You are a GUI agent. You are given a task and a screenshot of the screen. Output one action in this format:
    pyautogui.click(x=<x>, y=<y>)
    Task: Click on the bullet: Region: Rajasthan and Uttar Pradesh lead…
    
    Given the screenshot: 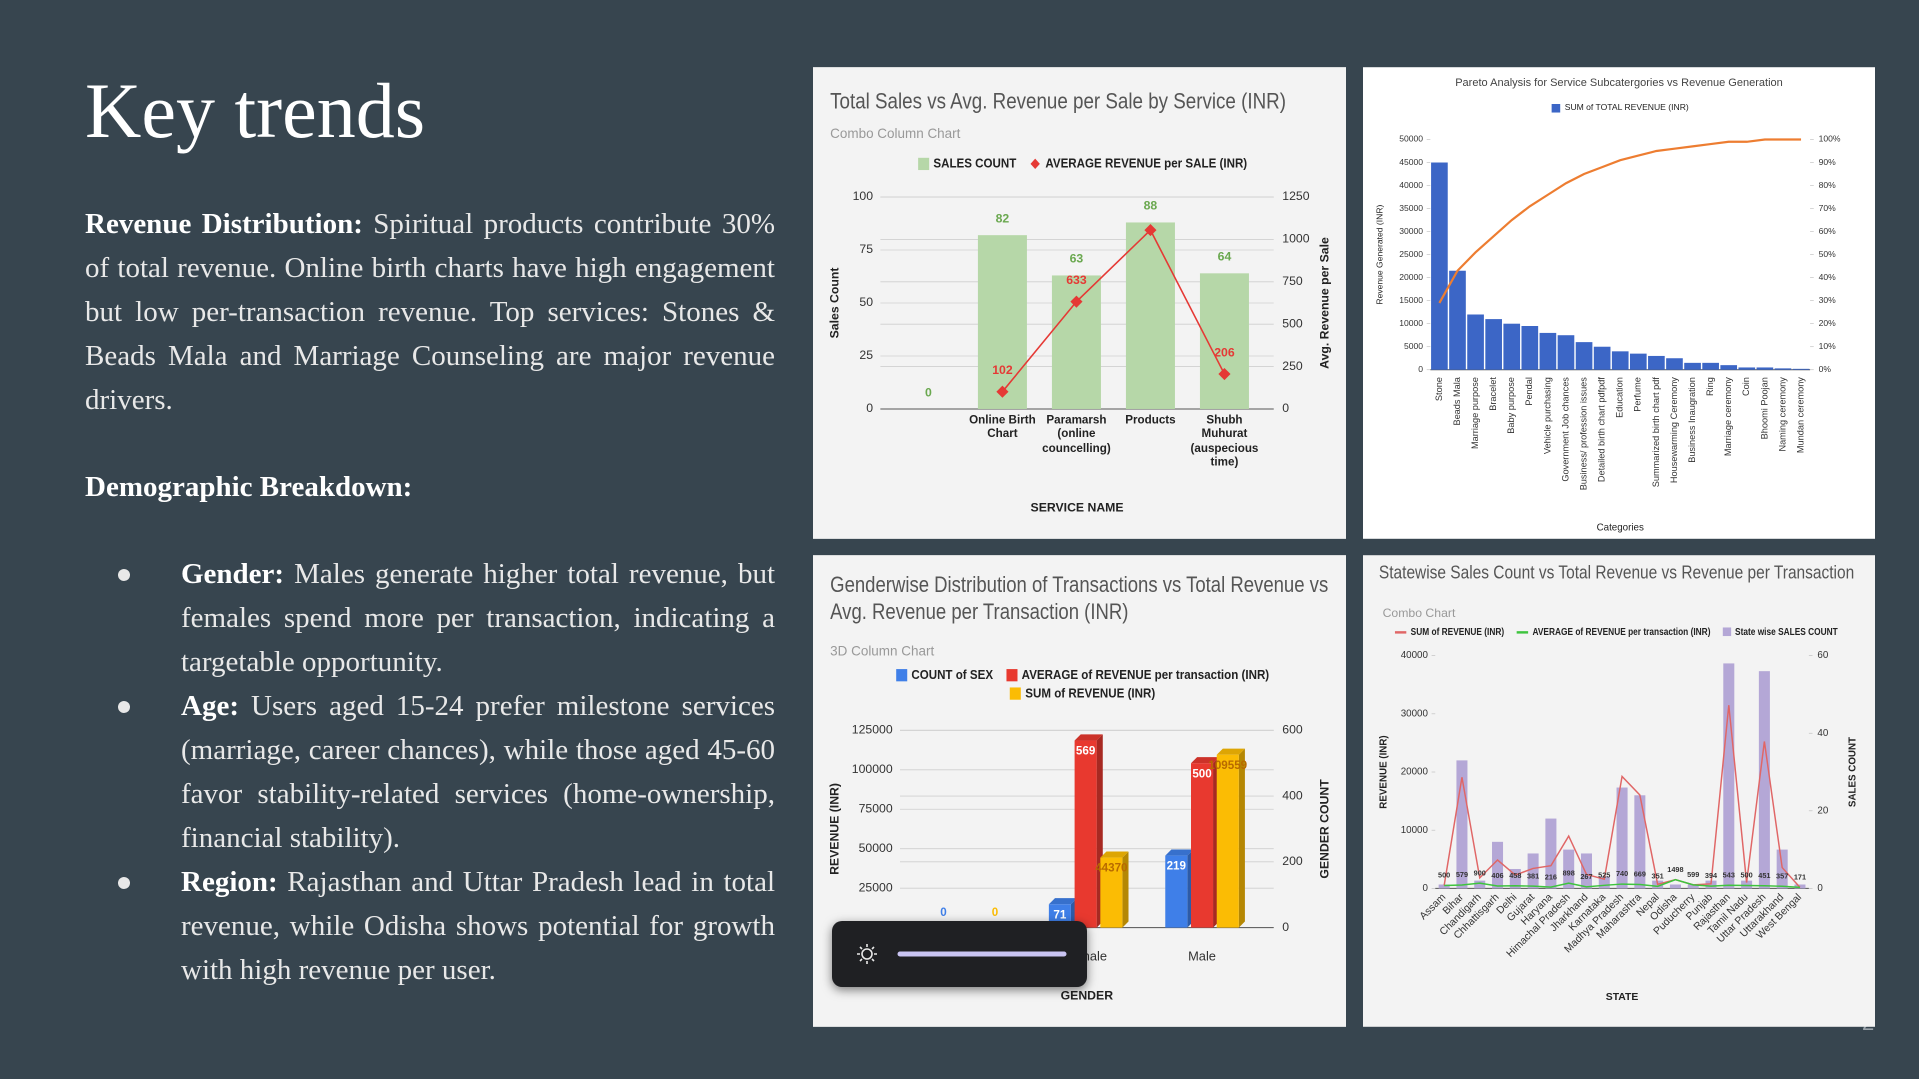 What is the action you would take?
    pyautogui.click(x=430, y=926)
    